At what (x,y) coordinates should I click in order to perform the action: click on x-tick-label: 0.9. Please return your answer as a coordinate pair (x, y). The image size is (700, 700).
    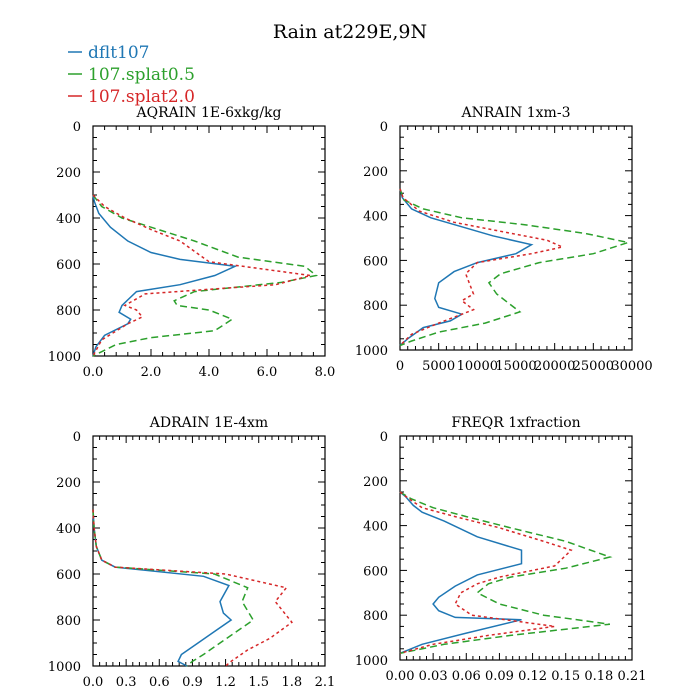
    Looking at the image, I should click on (192, 682).